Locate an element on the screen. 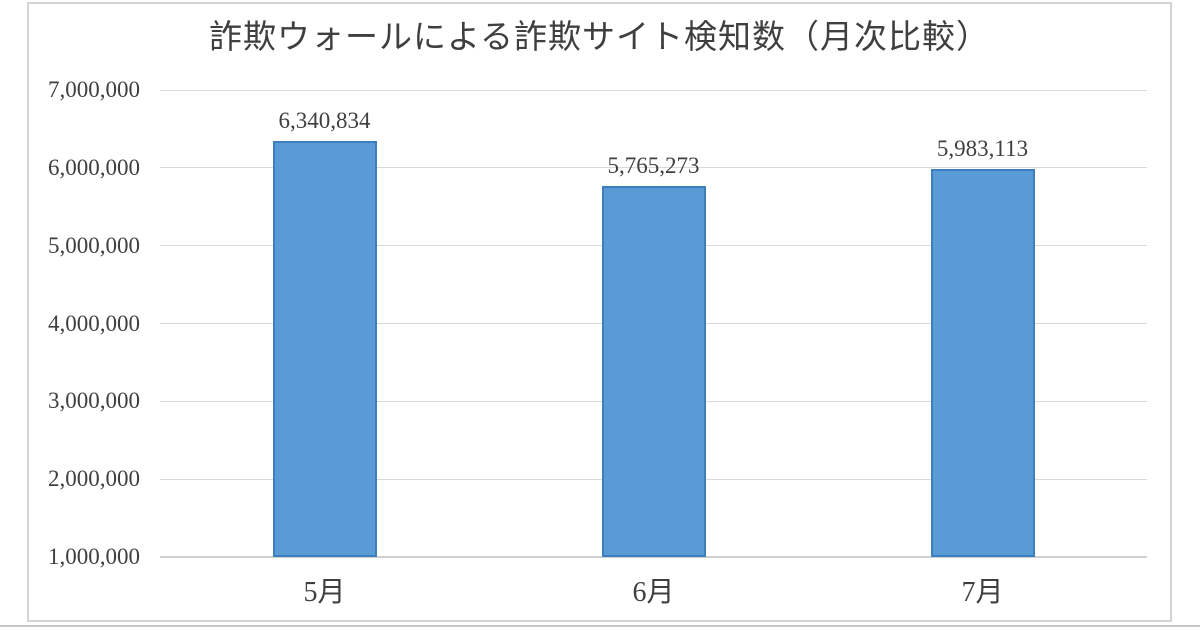 This screenshot has height=630, width=1200. x-axis-category-label: 5月 is located at coordinates (324, 592).